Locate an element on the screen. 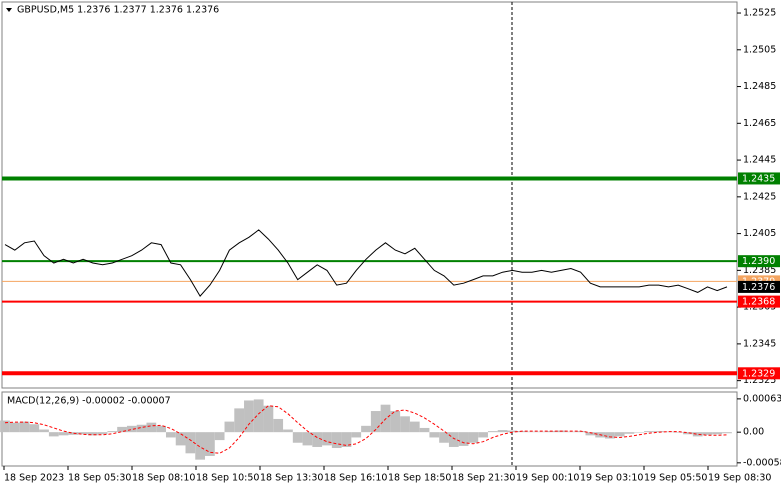 The height and width of the screenshot is (489, 781). signal-line is located at coordinates (366, 429).